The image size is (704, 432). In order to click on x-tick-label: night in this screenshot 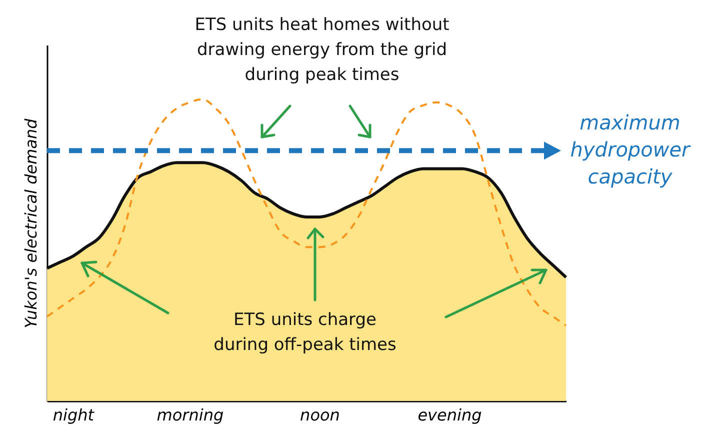, I will do `click(73, 415)`.